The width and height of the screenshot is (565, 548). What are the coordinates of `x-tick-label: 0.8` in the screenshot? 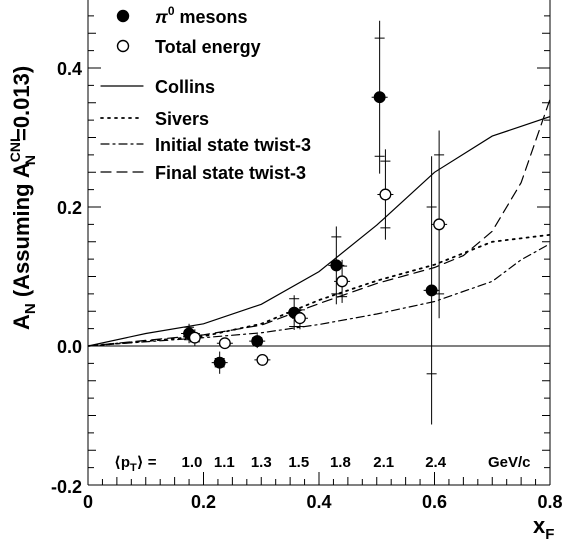 It's located at (549, 502).